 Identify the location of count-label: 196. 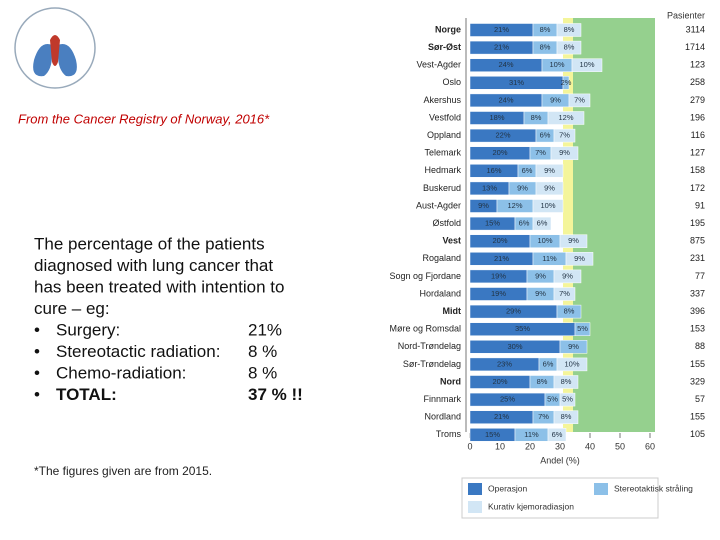
(697, 117).